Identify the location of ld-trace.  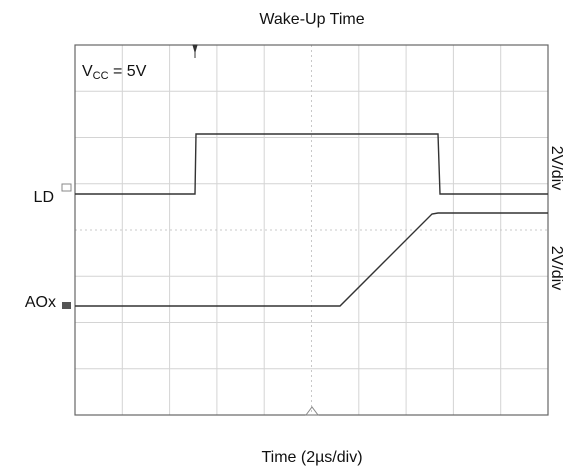
(311, 164).